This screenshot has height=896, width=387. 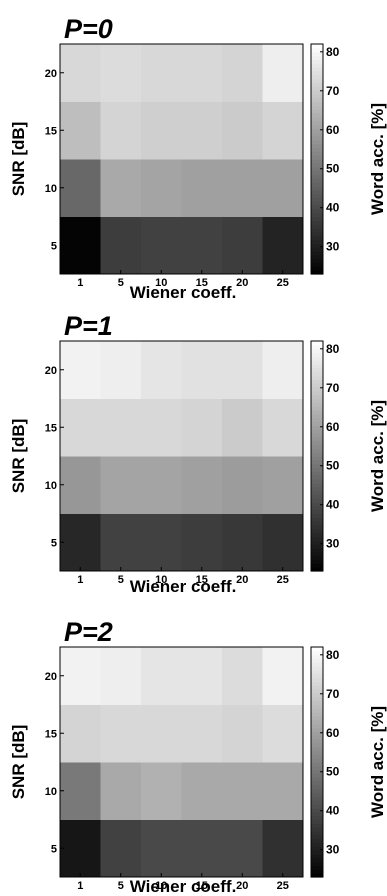 What do you see at coordinates (283, 283) in the screenshot?
I see `x-tick-label: 25` at bounding box center [283, 283].